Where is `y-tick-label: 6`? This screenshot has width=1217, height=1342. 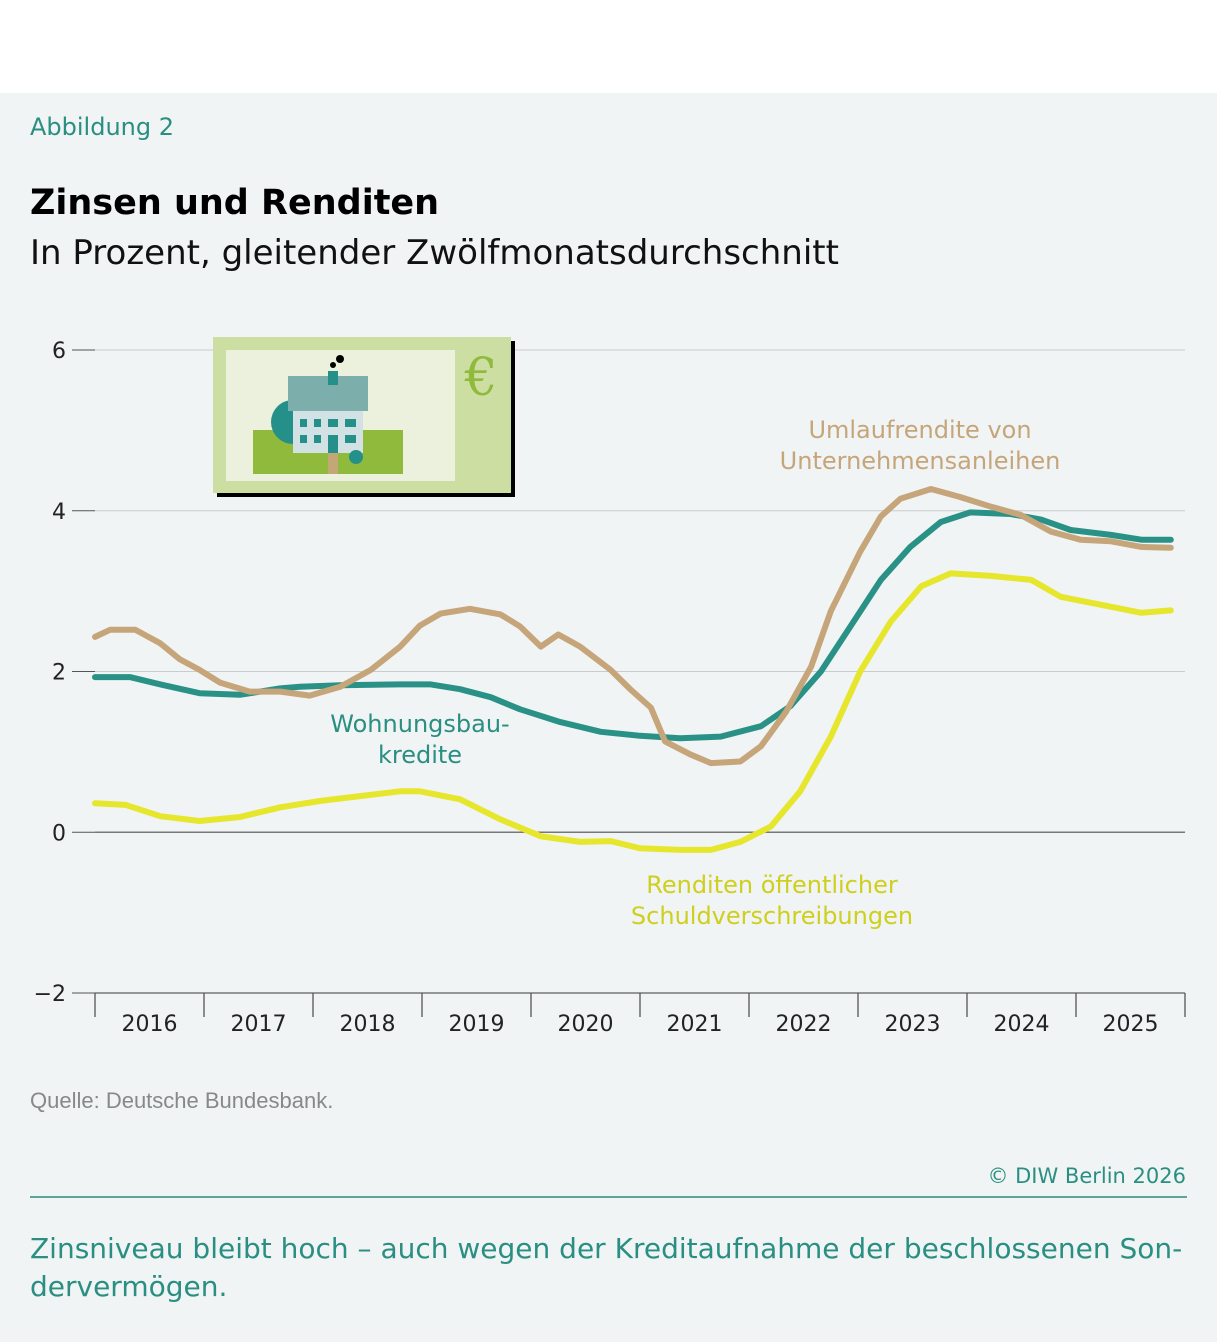
y-tick-label: 6 is located at coordinates (59, 351).